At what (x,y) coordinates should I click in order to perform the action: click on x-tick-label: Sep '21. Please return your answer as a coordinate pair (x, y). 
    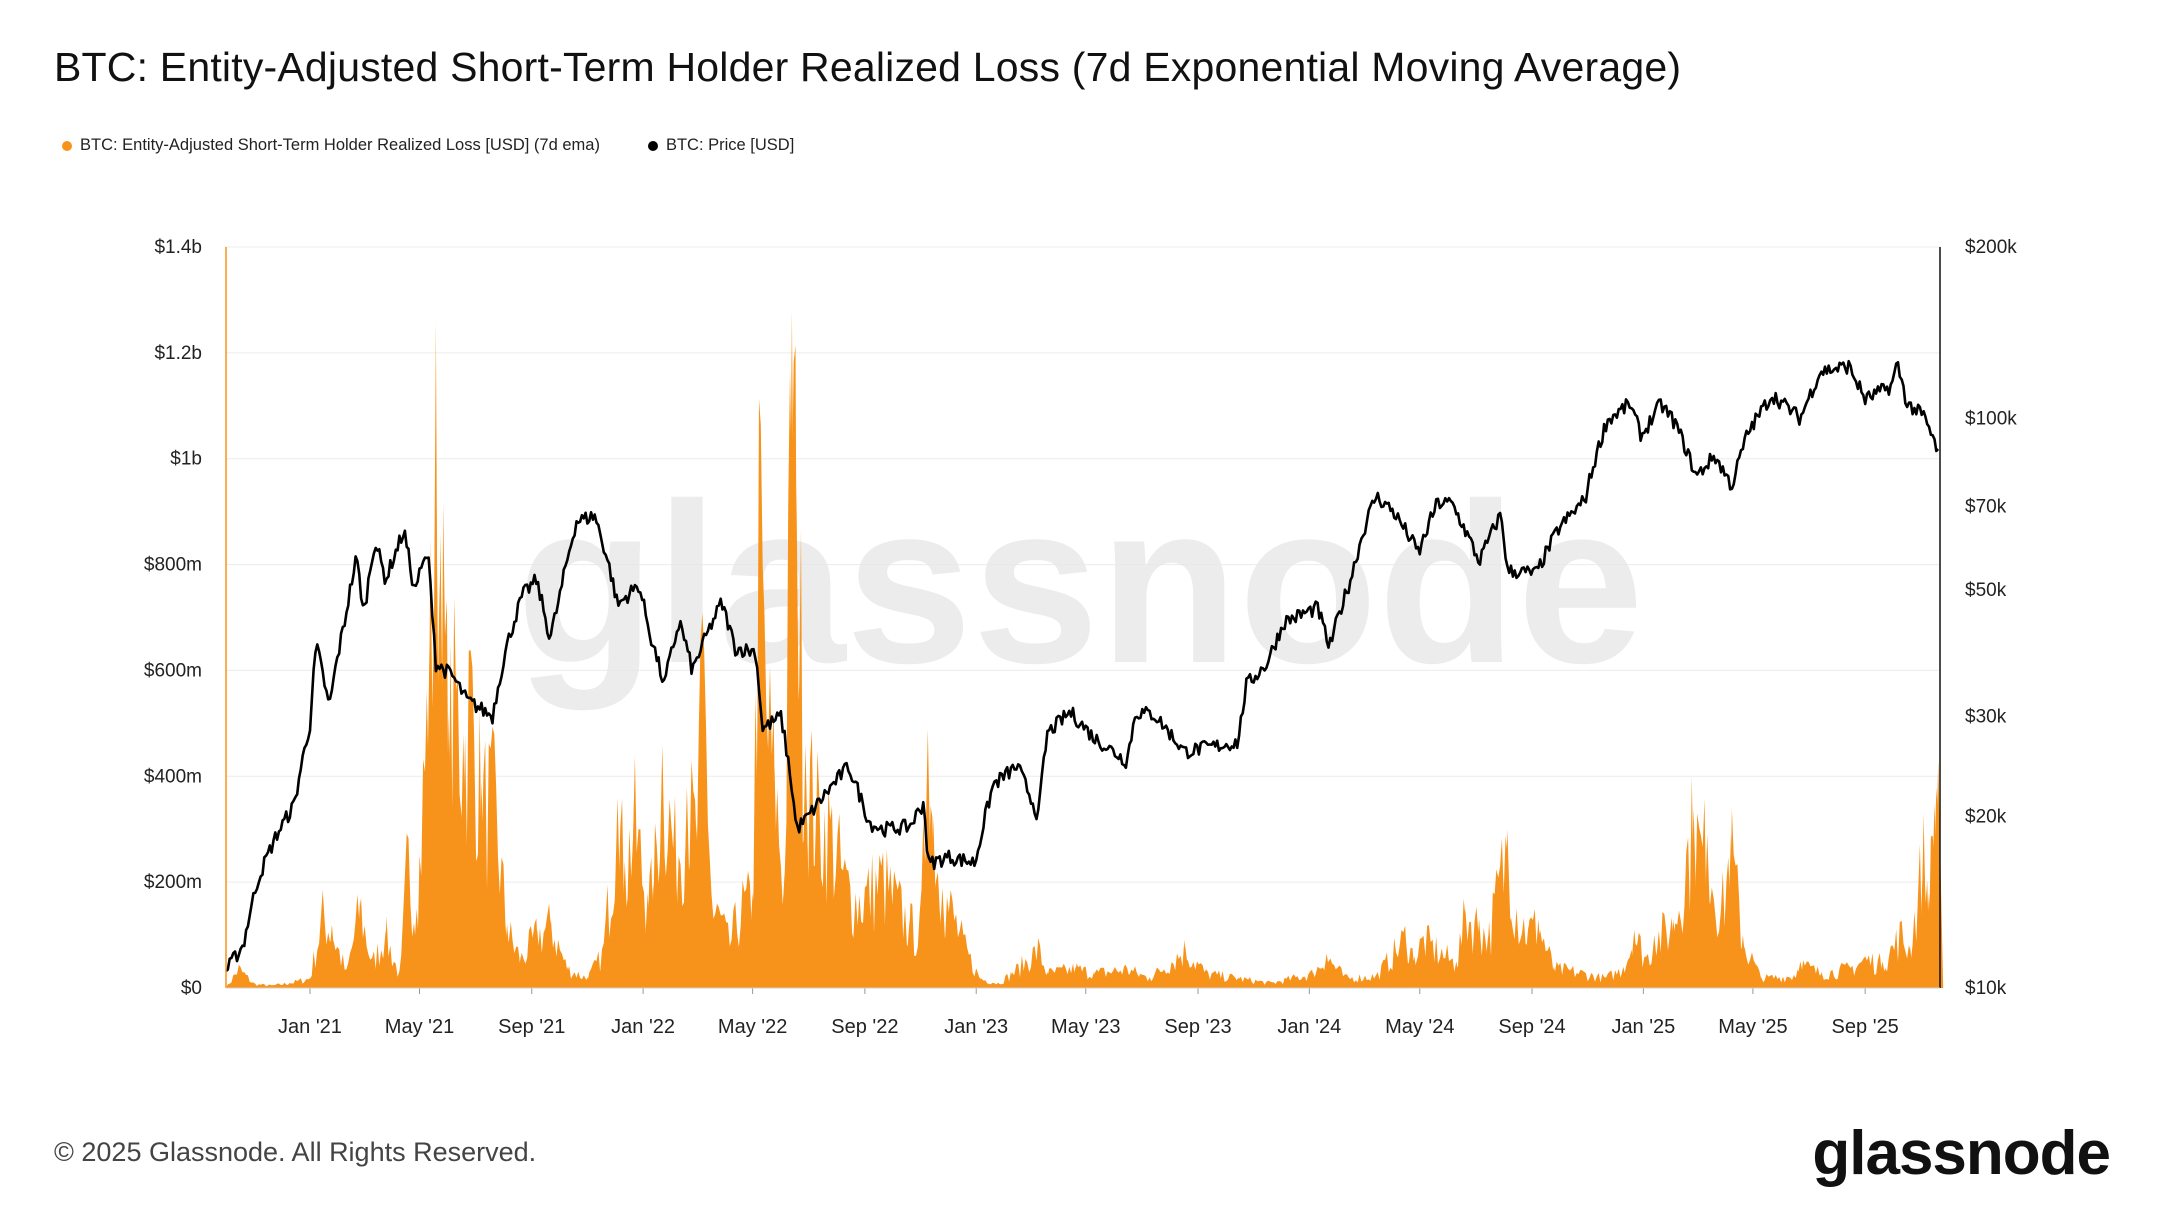
    Looking at the image, I should click on (531, 1027).